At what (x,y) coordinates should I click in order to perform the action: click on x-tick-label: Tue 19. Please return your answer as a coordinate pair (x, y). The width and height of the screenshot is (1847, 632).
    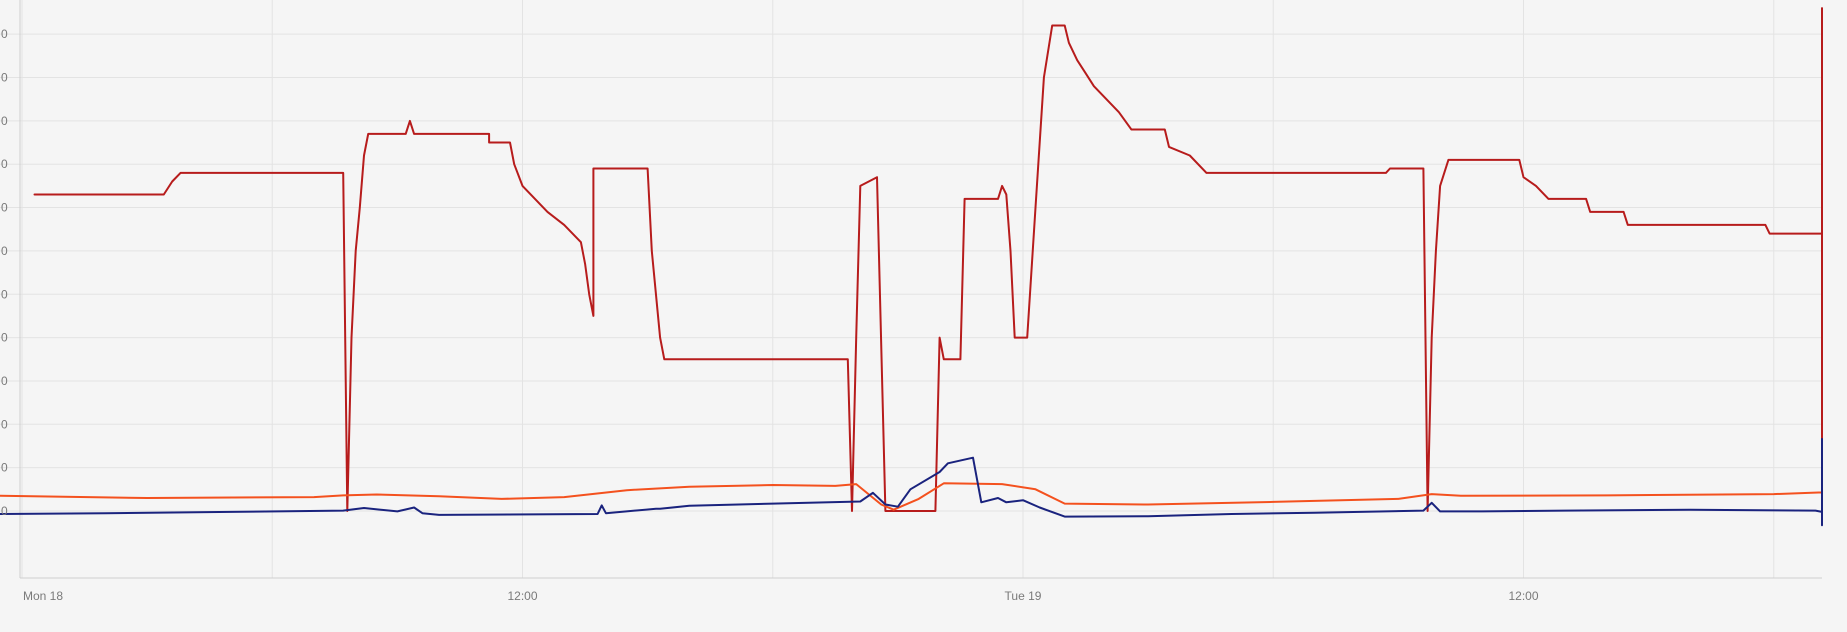
    Looking at the image, I should click on (1023, 596).